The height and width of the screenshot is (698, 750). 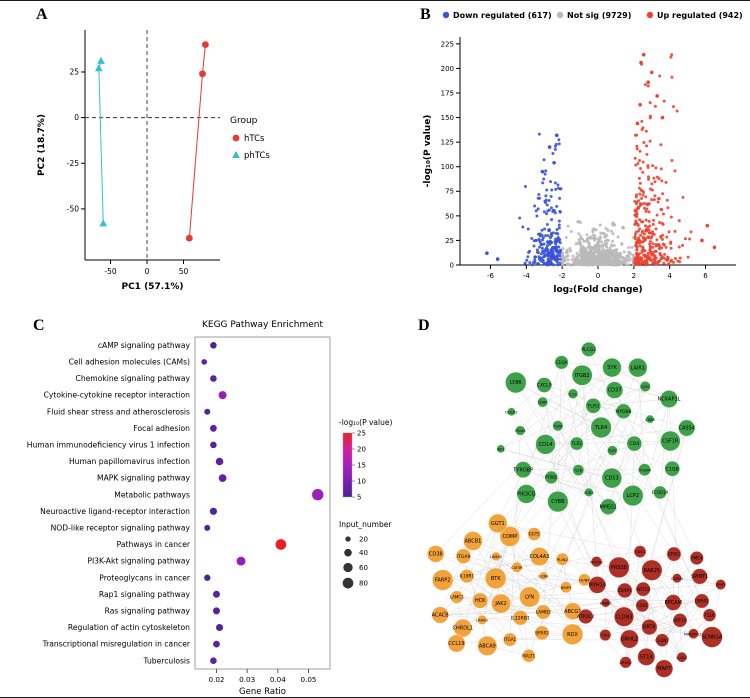 What do you see at coordinates (457, 597) in the screenshot?
I see `svg-text: LAMC3` at bounding box center [457, 597].